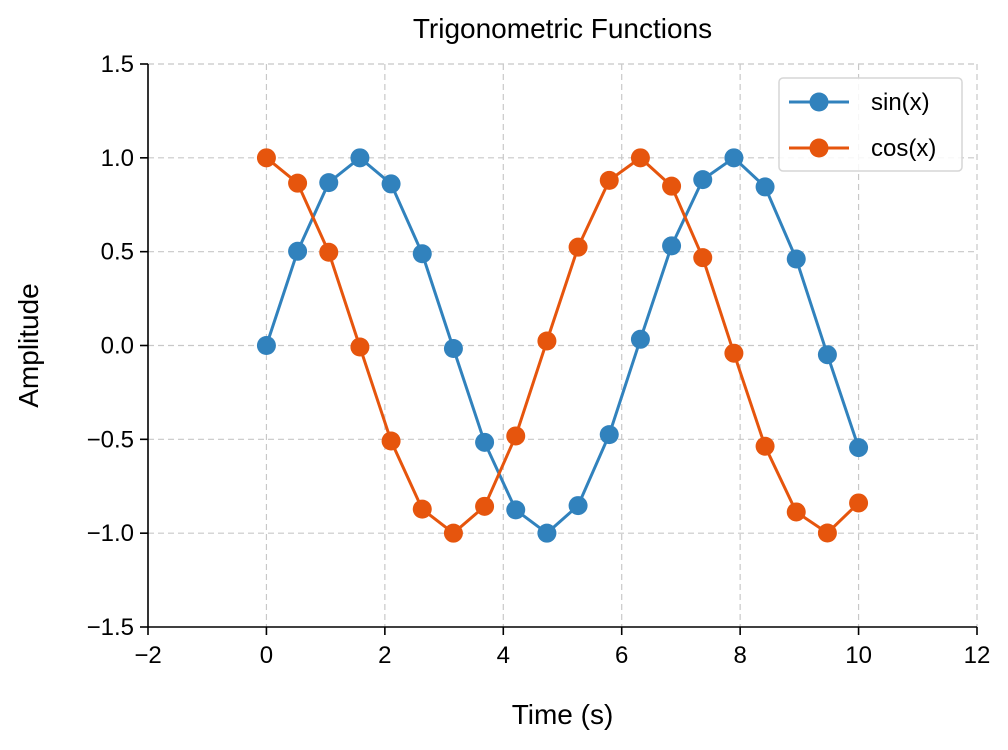 This screenshot has height=750, width=1008. What do you see at coordinates (117, 64) in the screenshot?
I see `y-tick-label: 1.5` at bounding box center [117, 64].